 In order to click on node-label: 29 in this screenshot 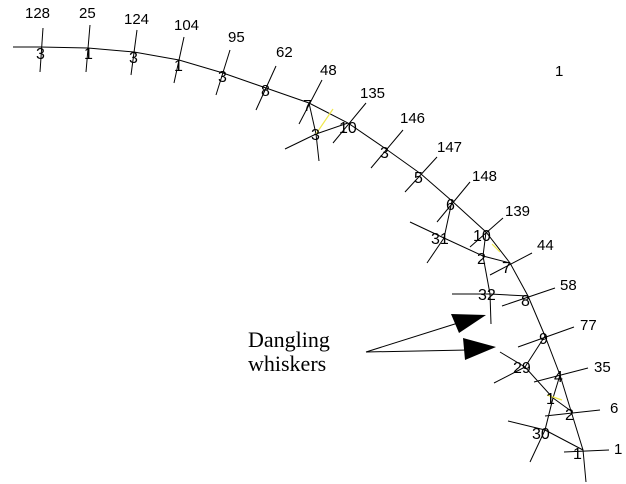, I will do `click(522, 368)`.